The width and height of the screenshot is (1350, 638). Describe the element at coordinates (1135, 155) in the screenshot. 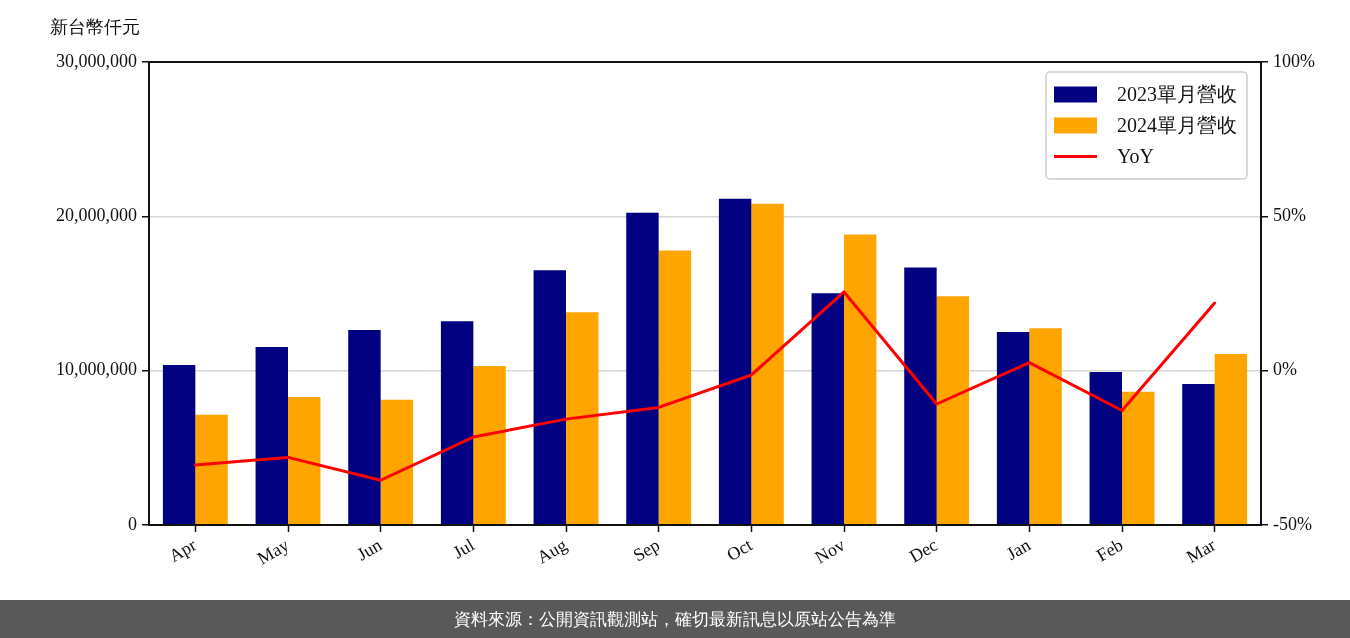

I see `legend-label: YoY` at that location.